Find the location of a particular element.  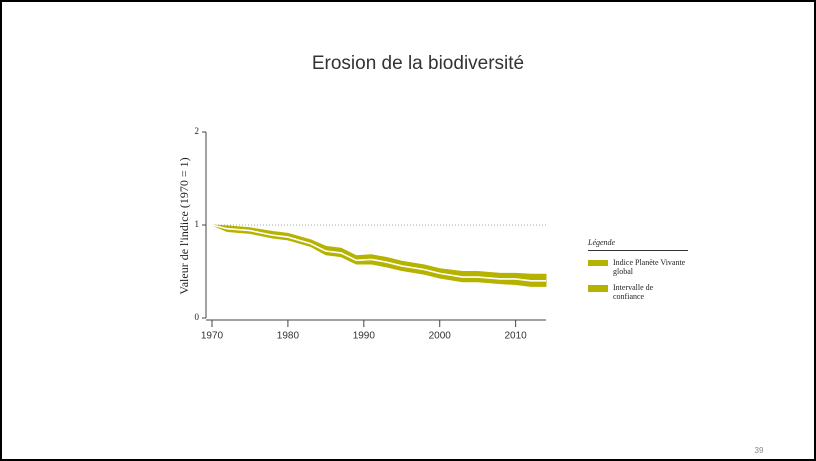

confidence-band is located at coordinates (379, 255).